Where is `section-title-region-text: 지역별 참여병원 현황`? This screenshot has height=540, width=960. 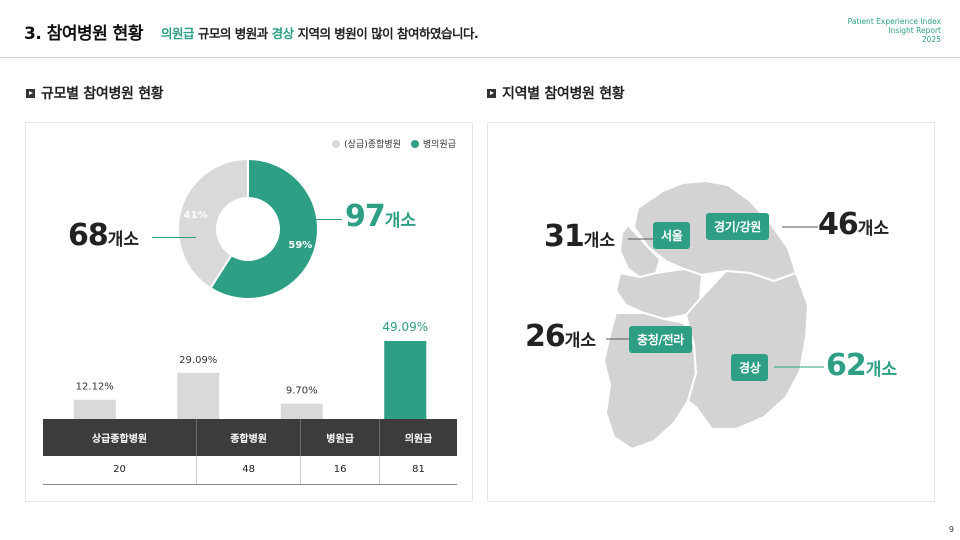
section-title-region-text: 지역별 참여병원 현황 is located at coordinates (563, 94).